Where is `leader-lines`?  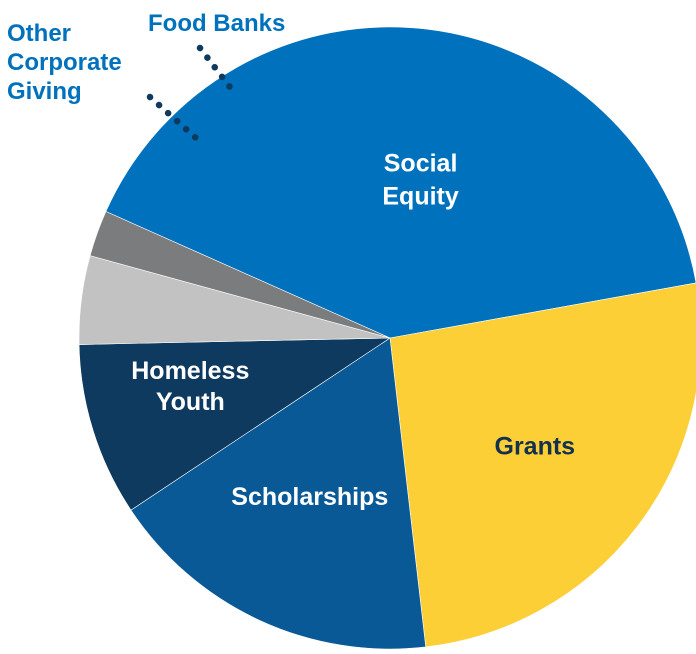 leader-lines is located at coordinates (193, 93).